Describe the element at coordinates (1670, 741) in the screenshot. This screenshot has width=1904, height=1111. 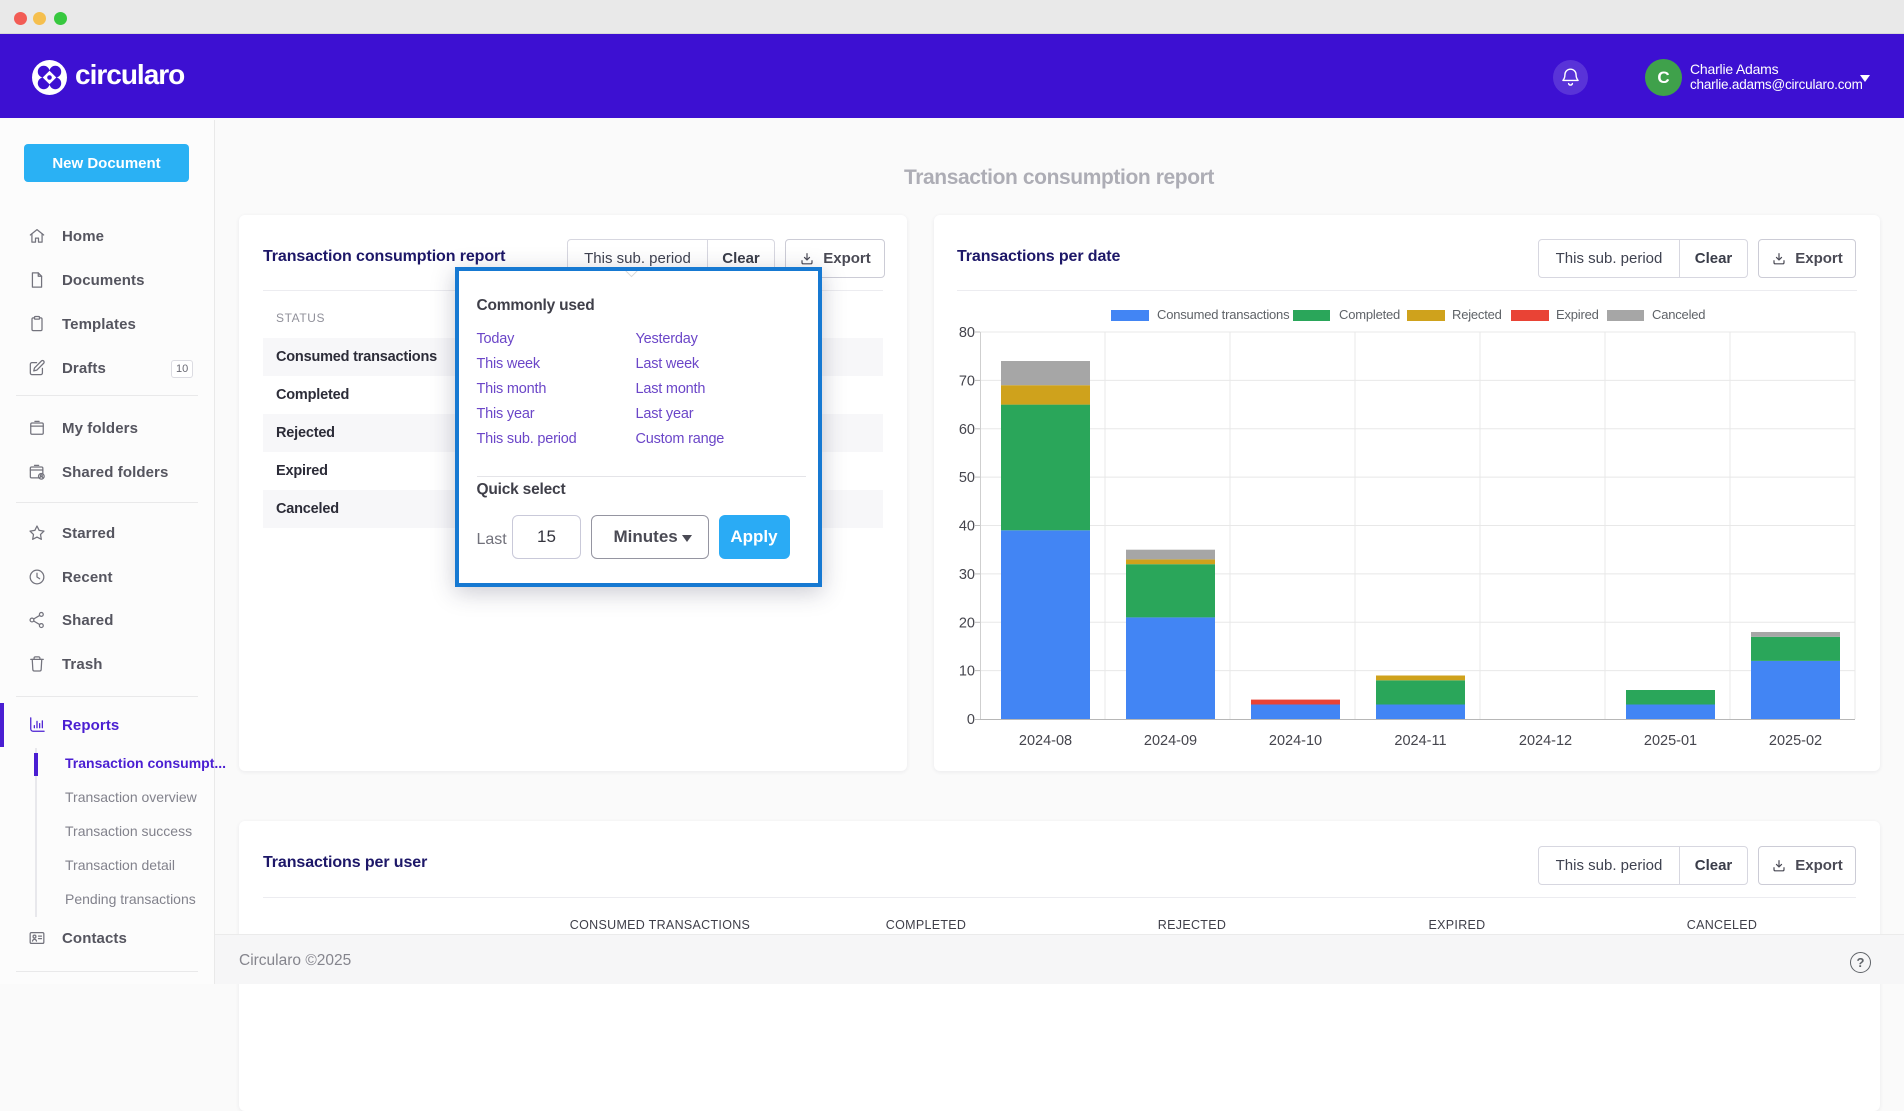
I see `svg-text: 2025-01` at that location.